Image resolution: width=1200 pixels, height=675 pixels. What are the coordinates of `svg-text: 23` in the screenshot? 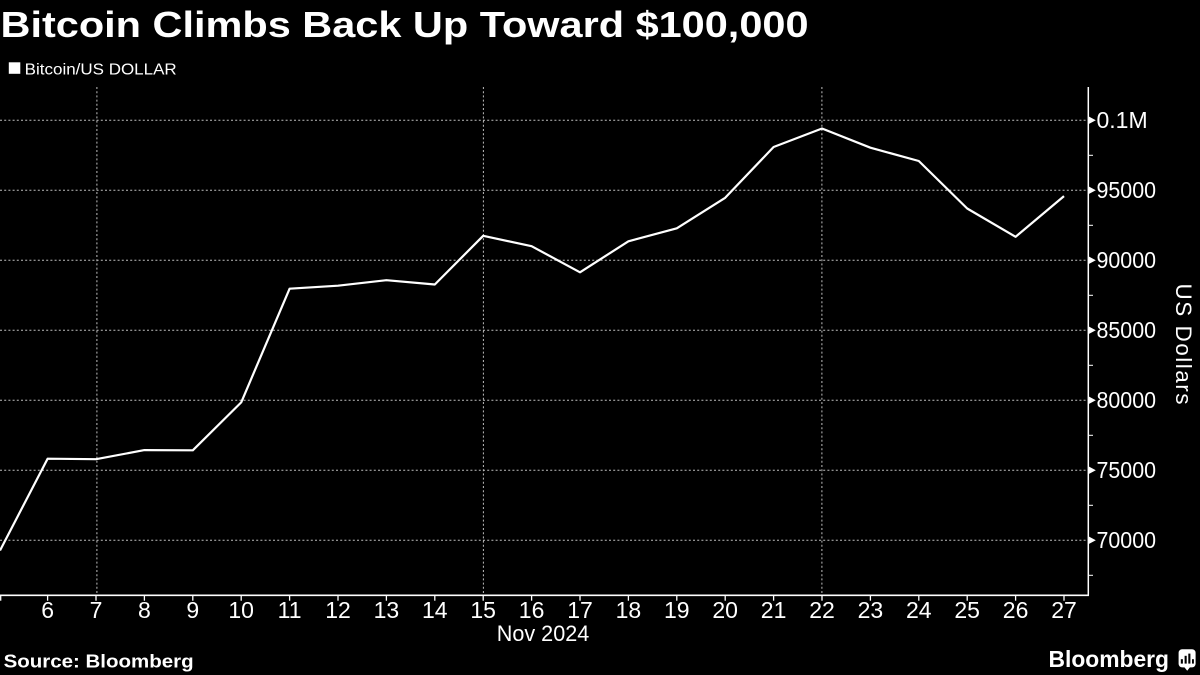 It's located at (871, 610).